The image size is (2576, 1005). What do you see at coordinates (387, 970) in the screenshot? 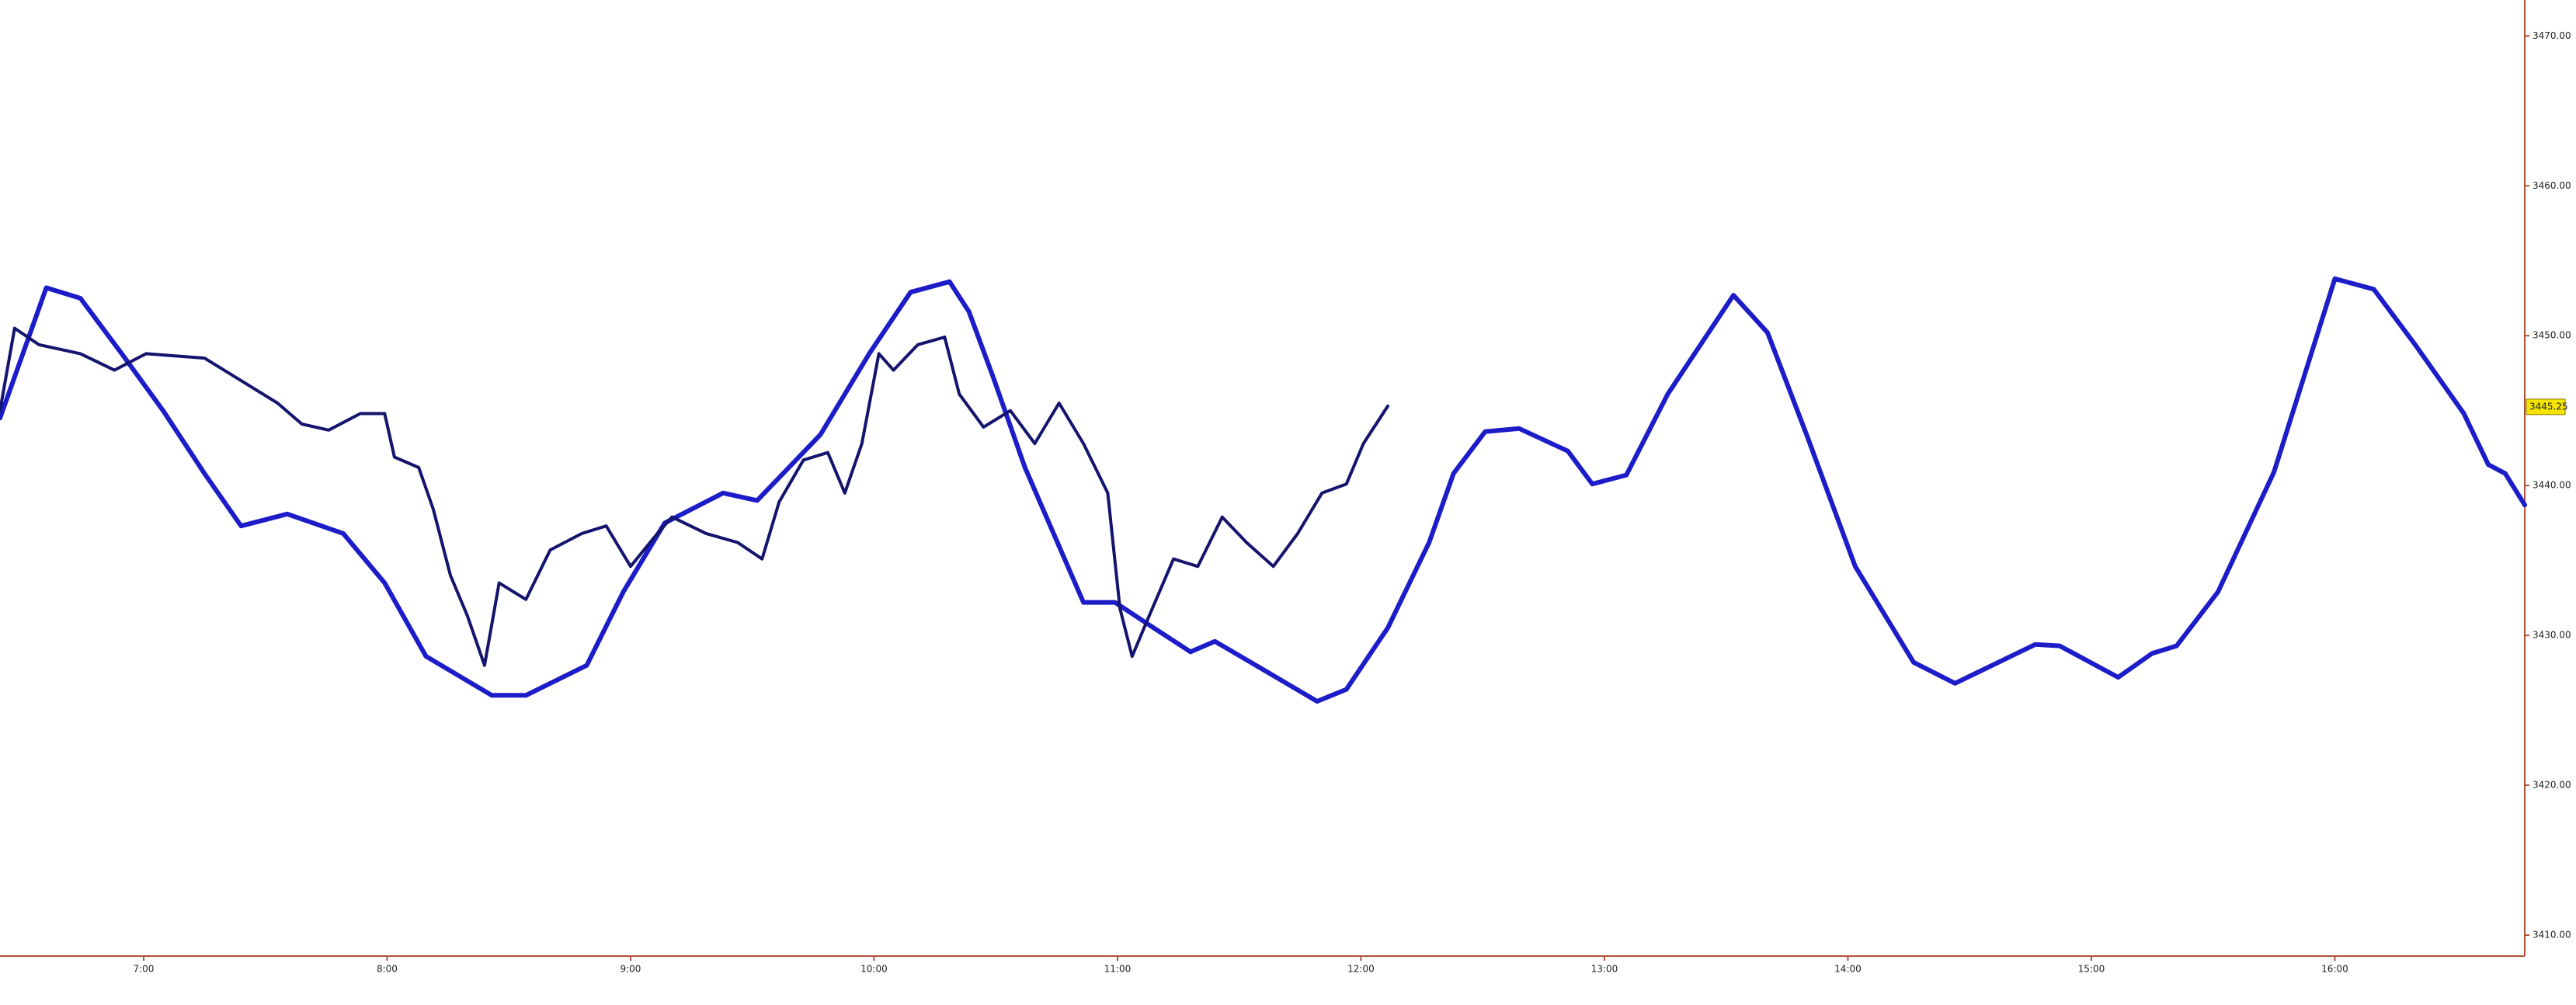
I see `x-tick-label: 8:00` at bounding box center [387, 970].